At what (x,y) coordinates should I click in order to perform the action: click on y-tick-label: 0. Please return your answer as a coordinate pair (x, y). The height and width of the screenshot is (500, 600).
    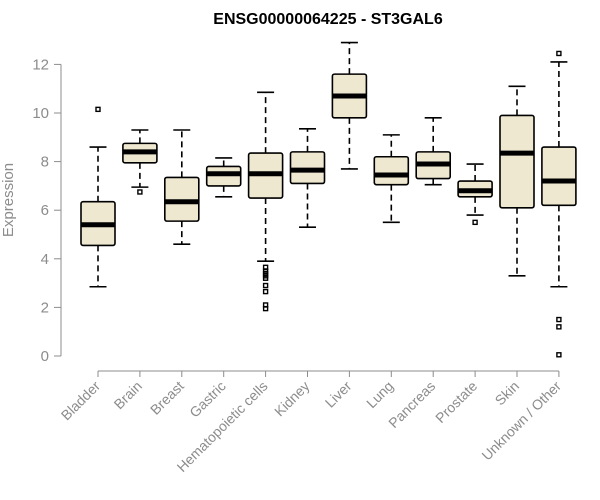
    Looking at the image, I should click on (45, 356).